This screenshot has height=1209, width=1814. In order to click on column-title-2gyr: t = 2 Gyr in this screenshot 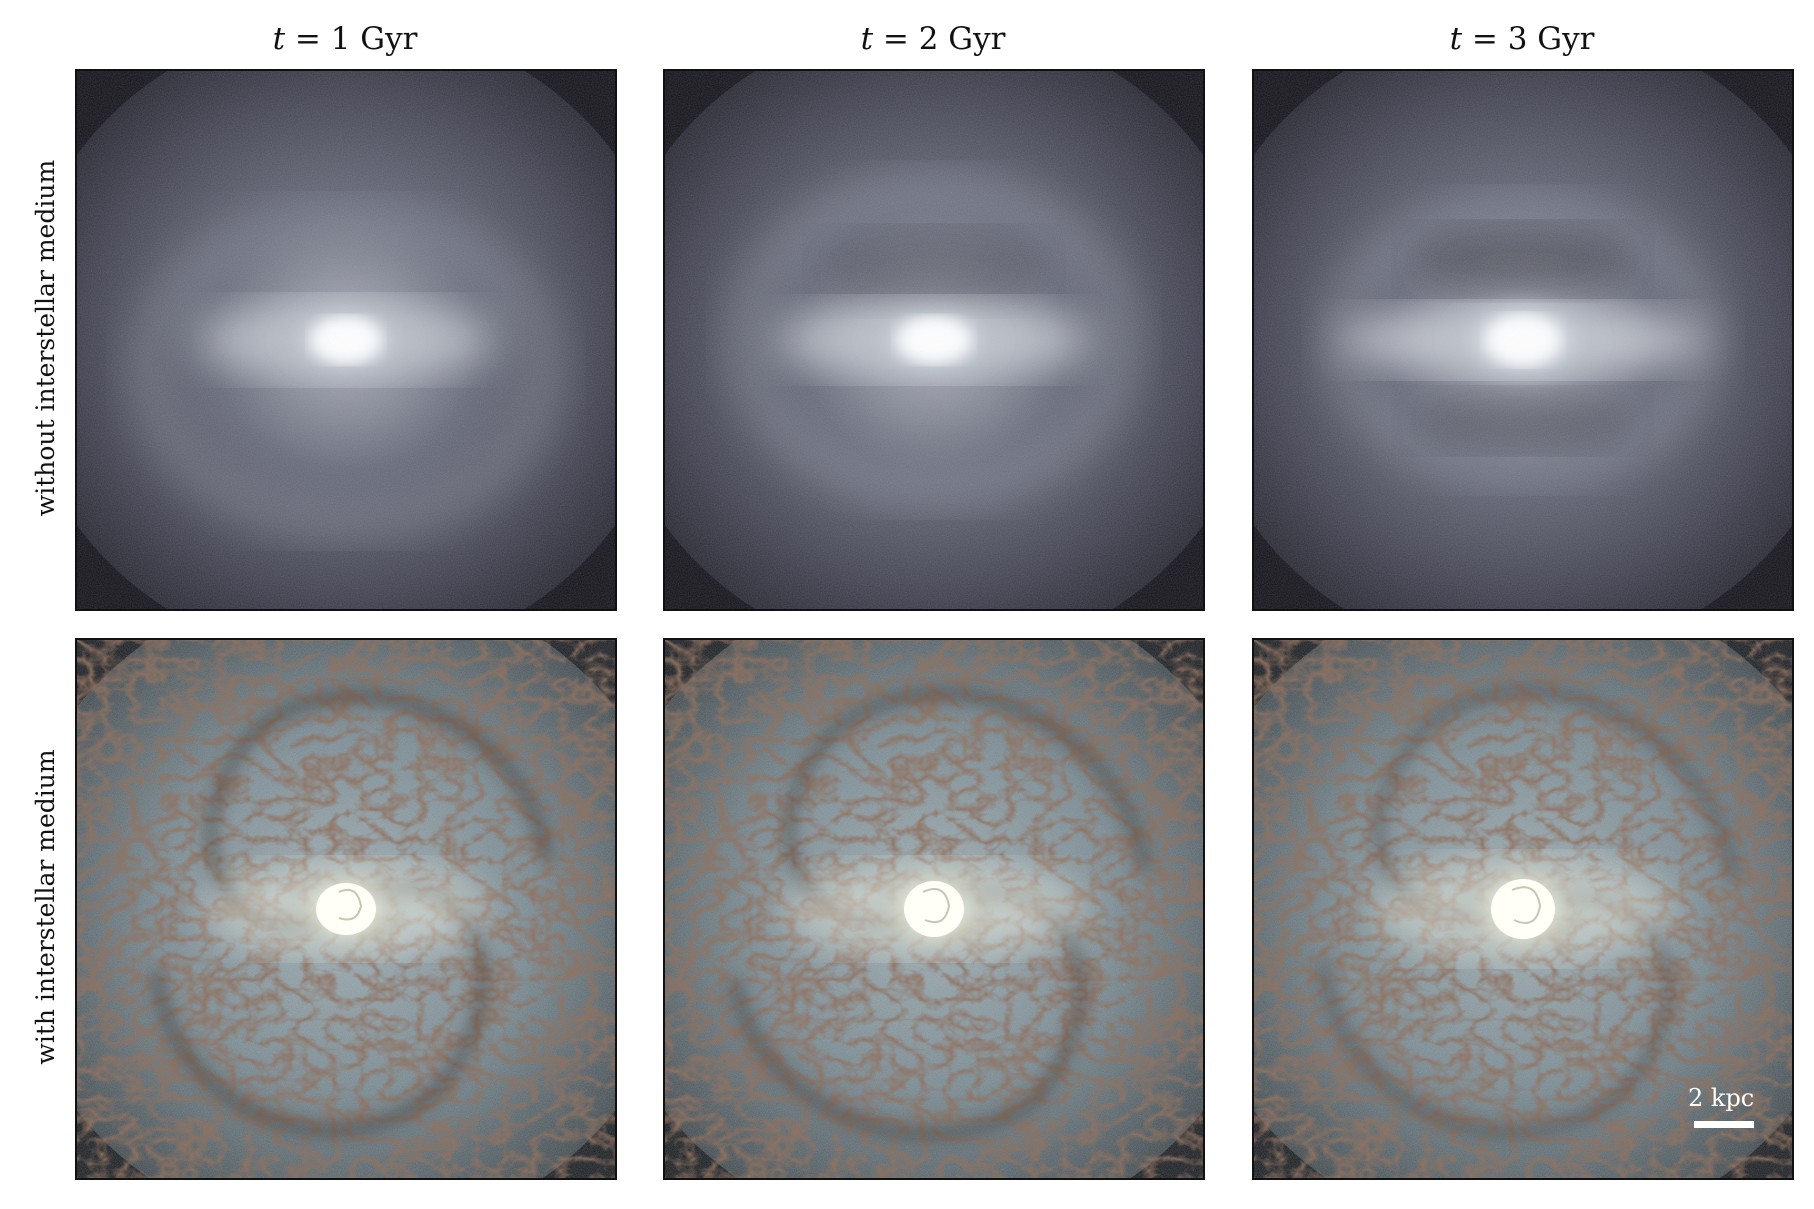, I will do `click(933, 39)`.